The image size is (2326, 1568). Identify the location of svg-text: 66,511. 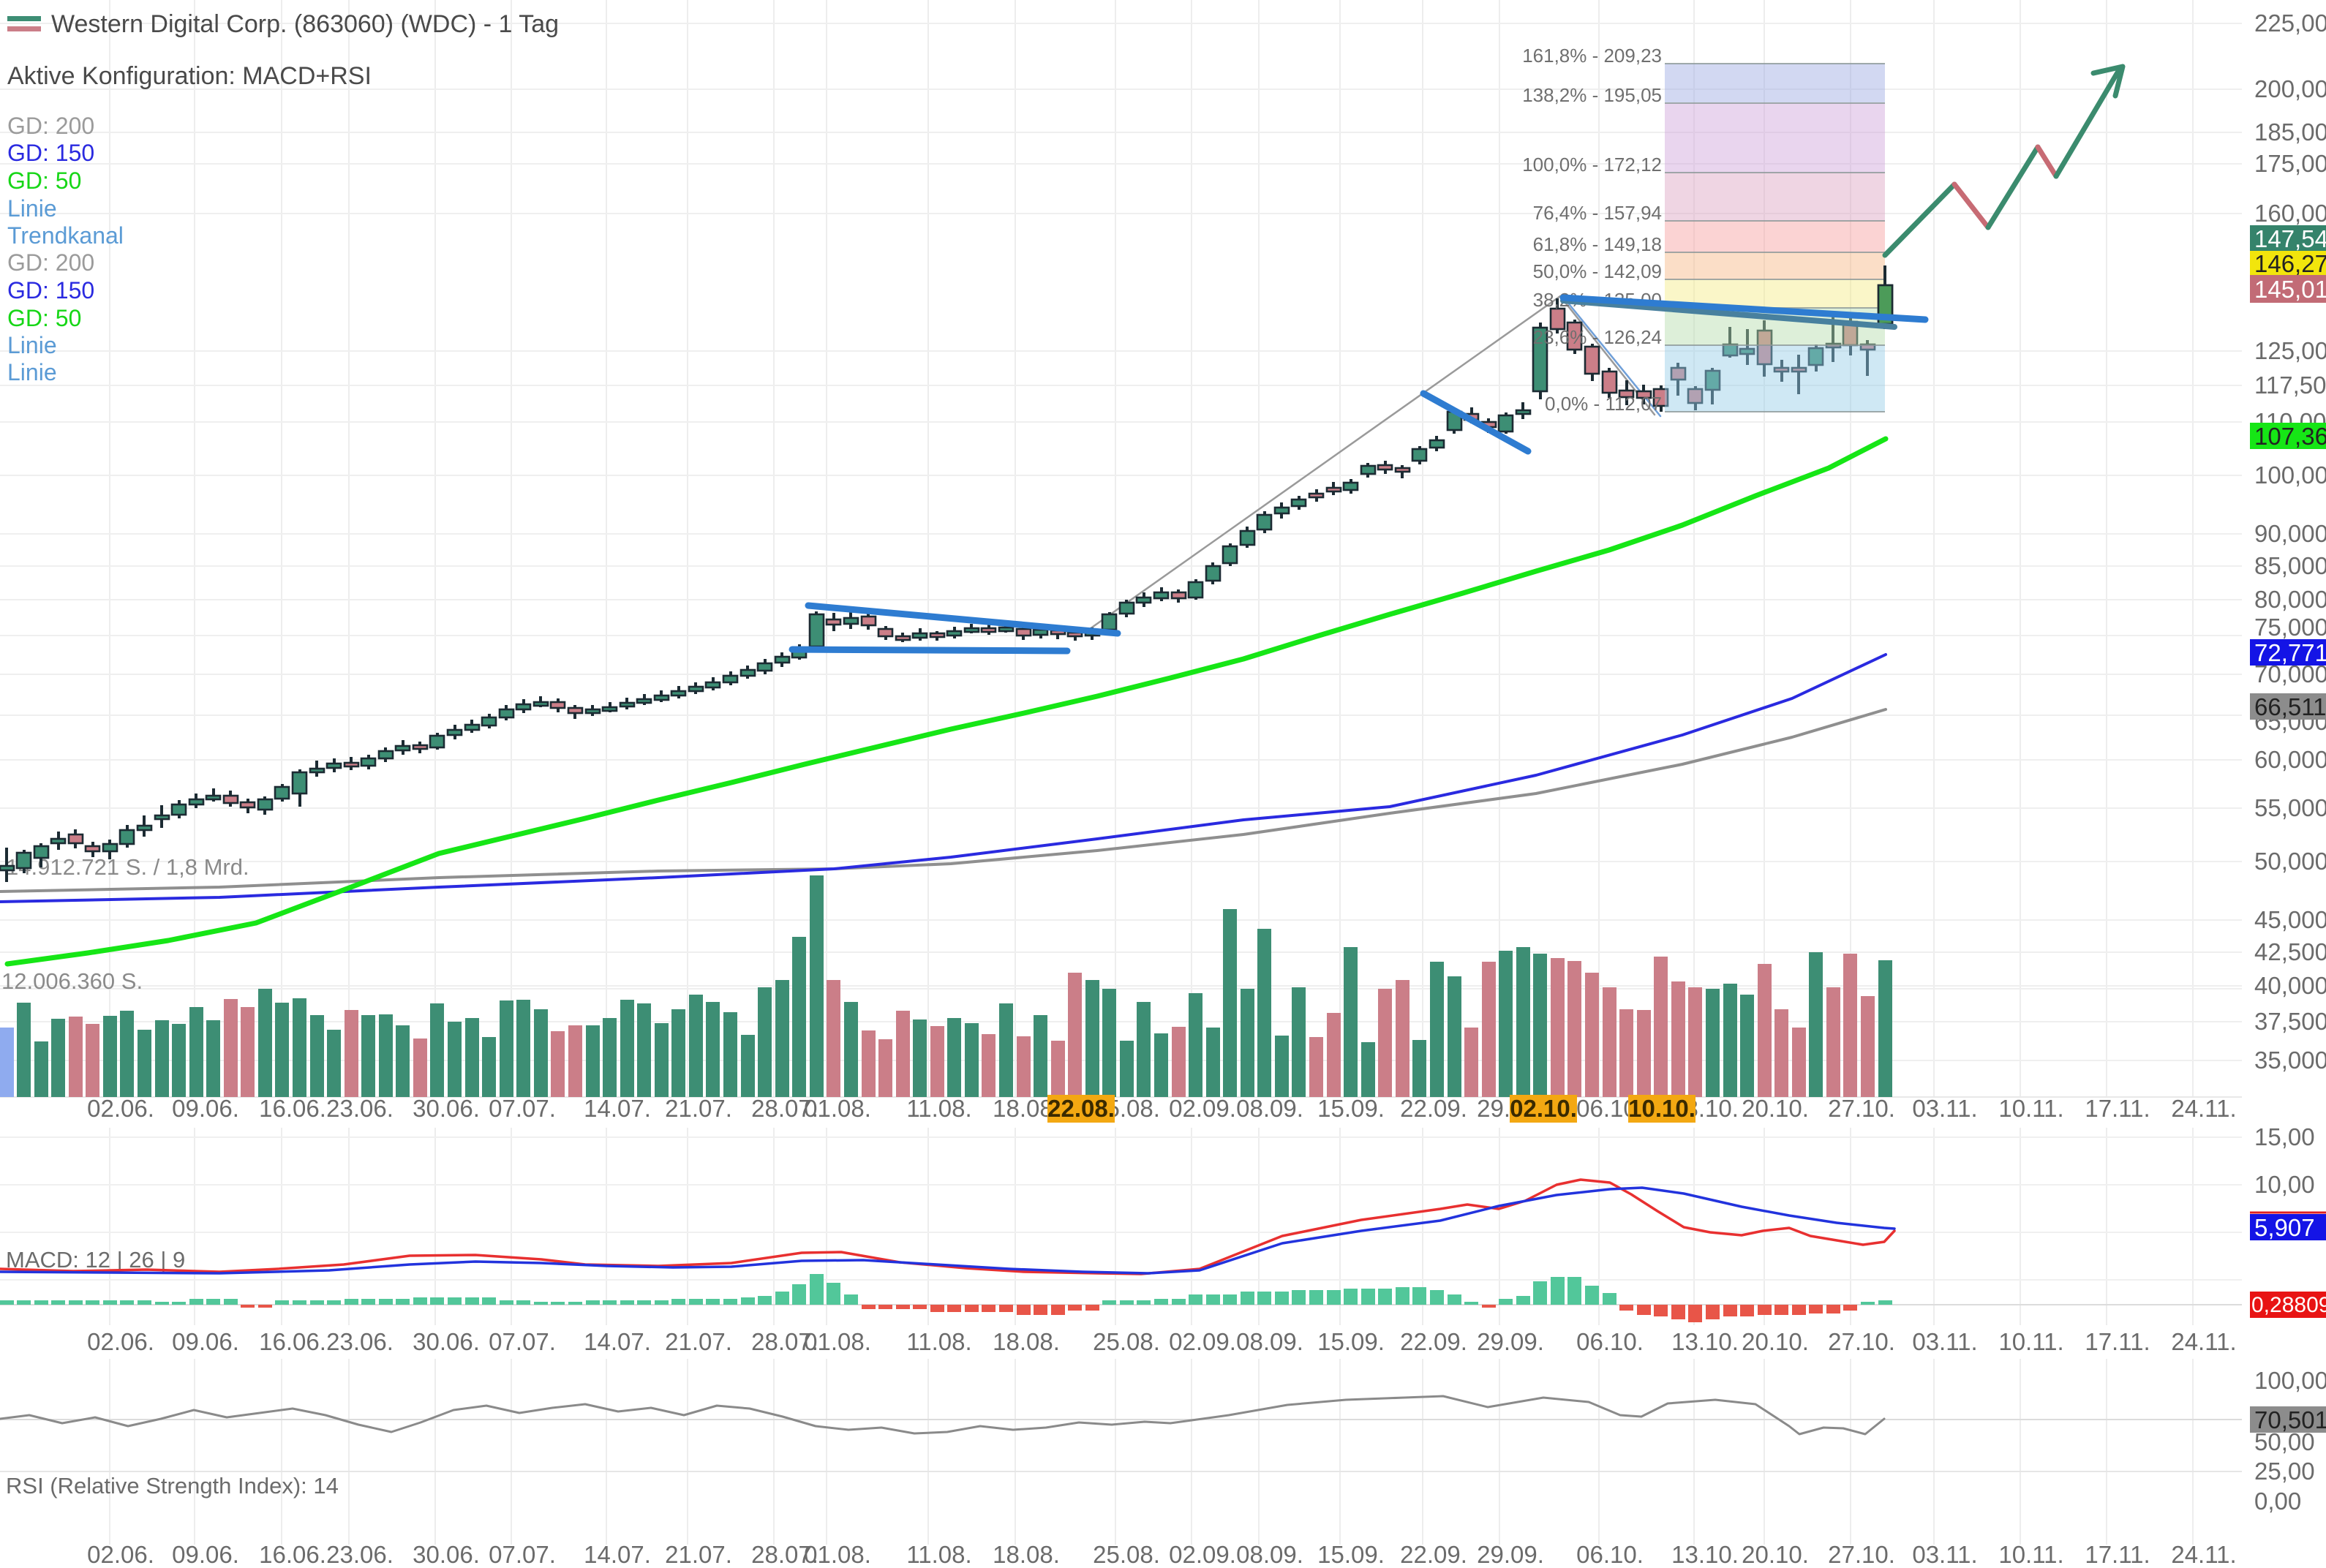
(2290, 706).